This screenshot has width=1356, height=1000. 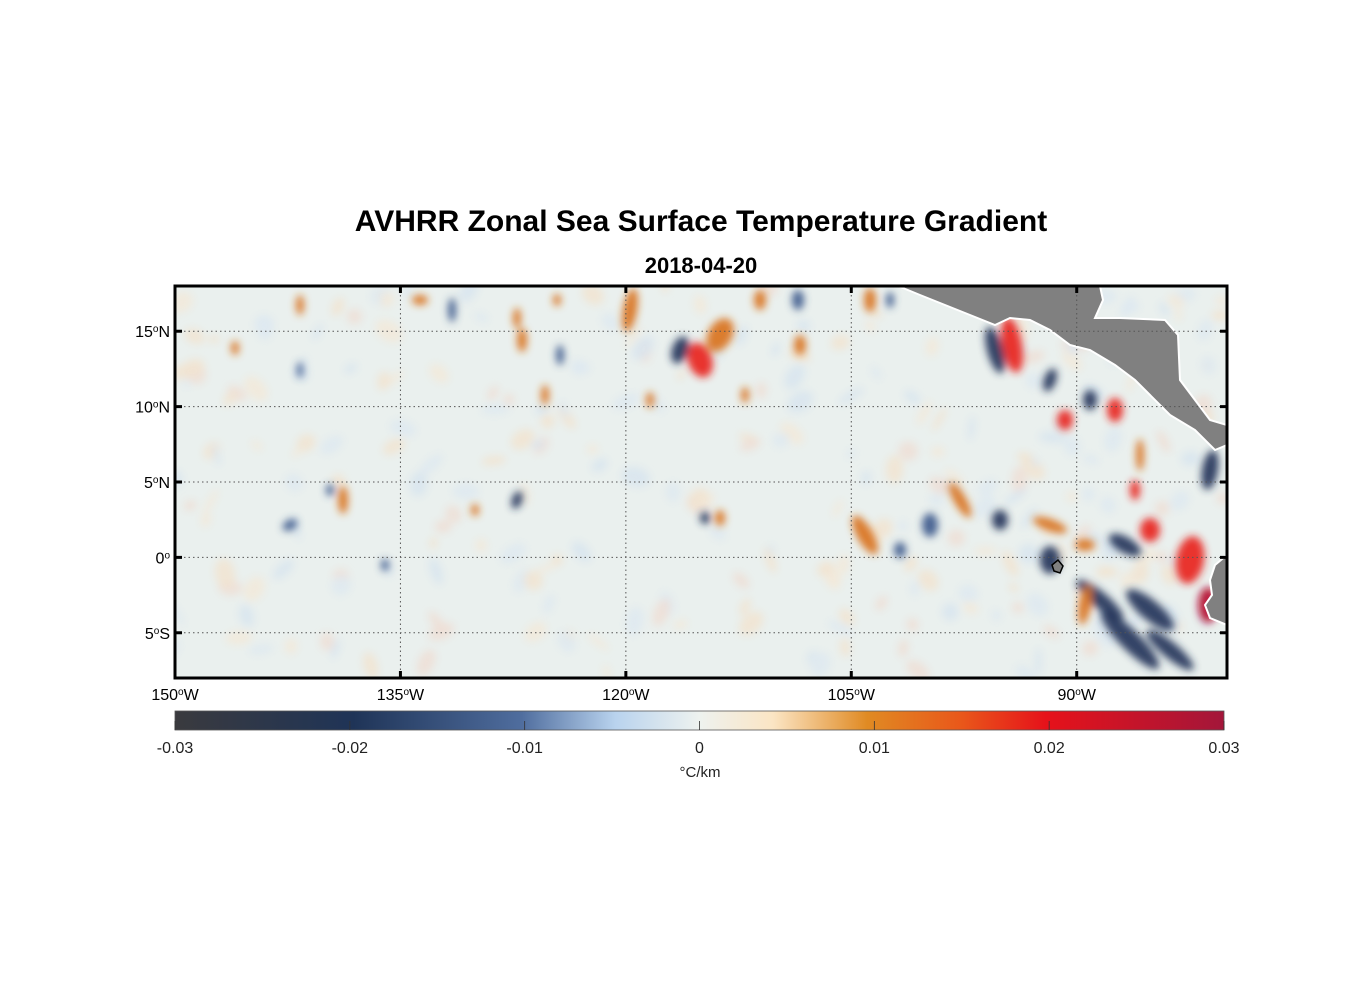 I want to click on map-date: 2018-04-20, so click(x=701, y=265).